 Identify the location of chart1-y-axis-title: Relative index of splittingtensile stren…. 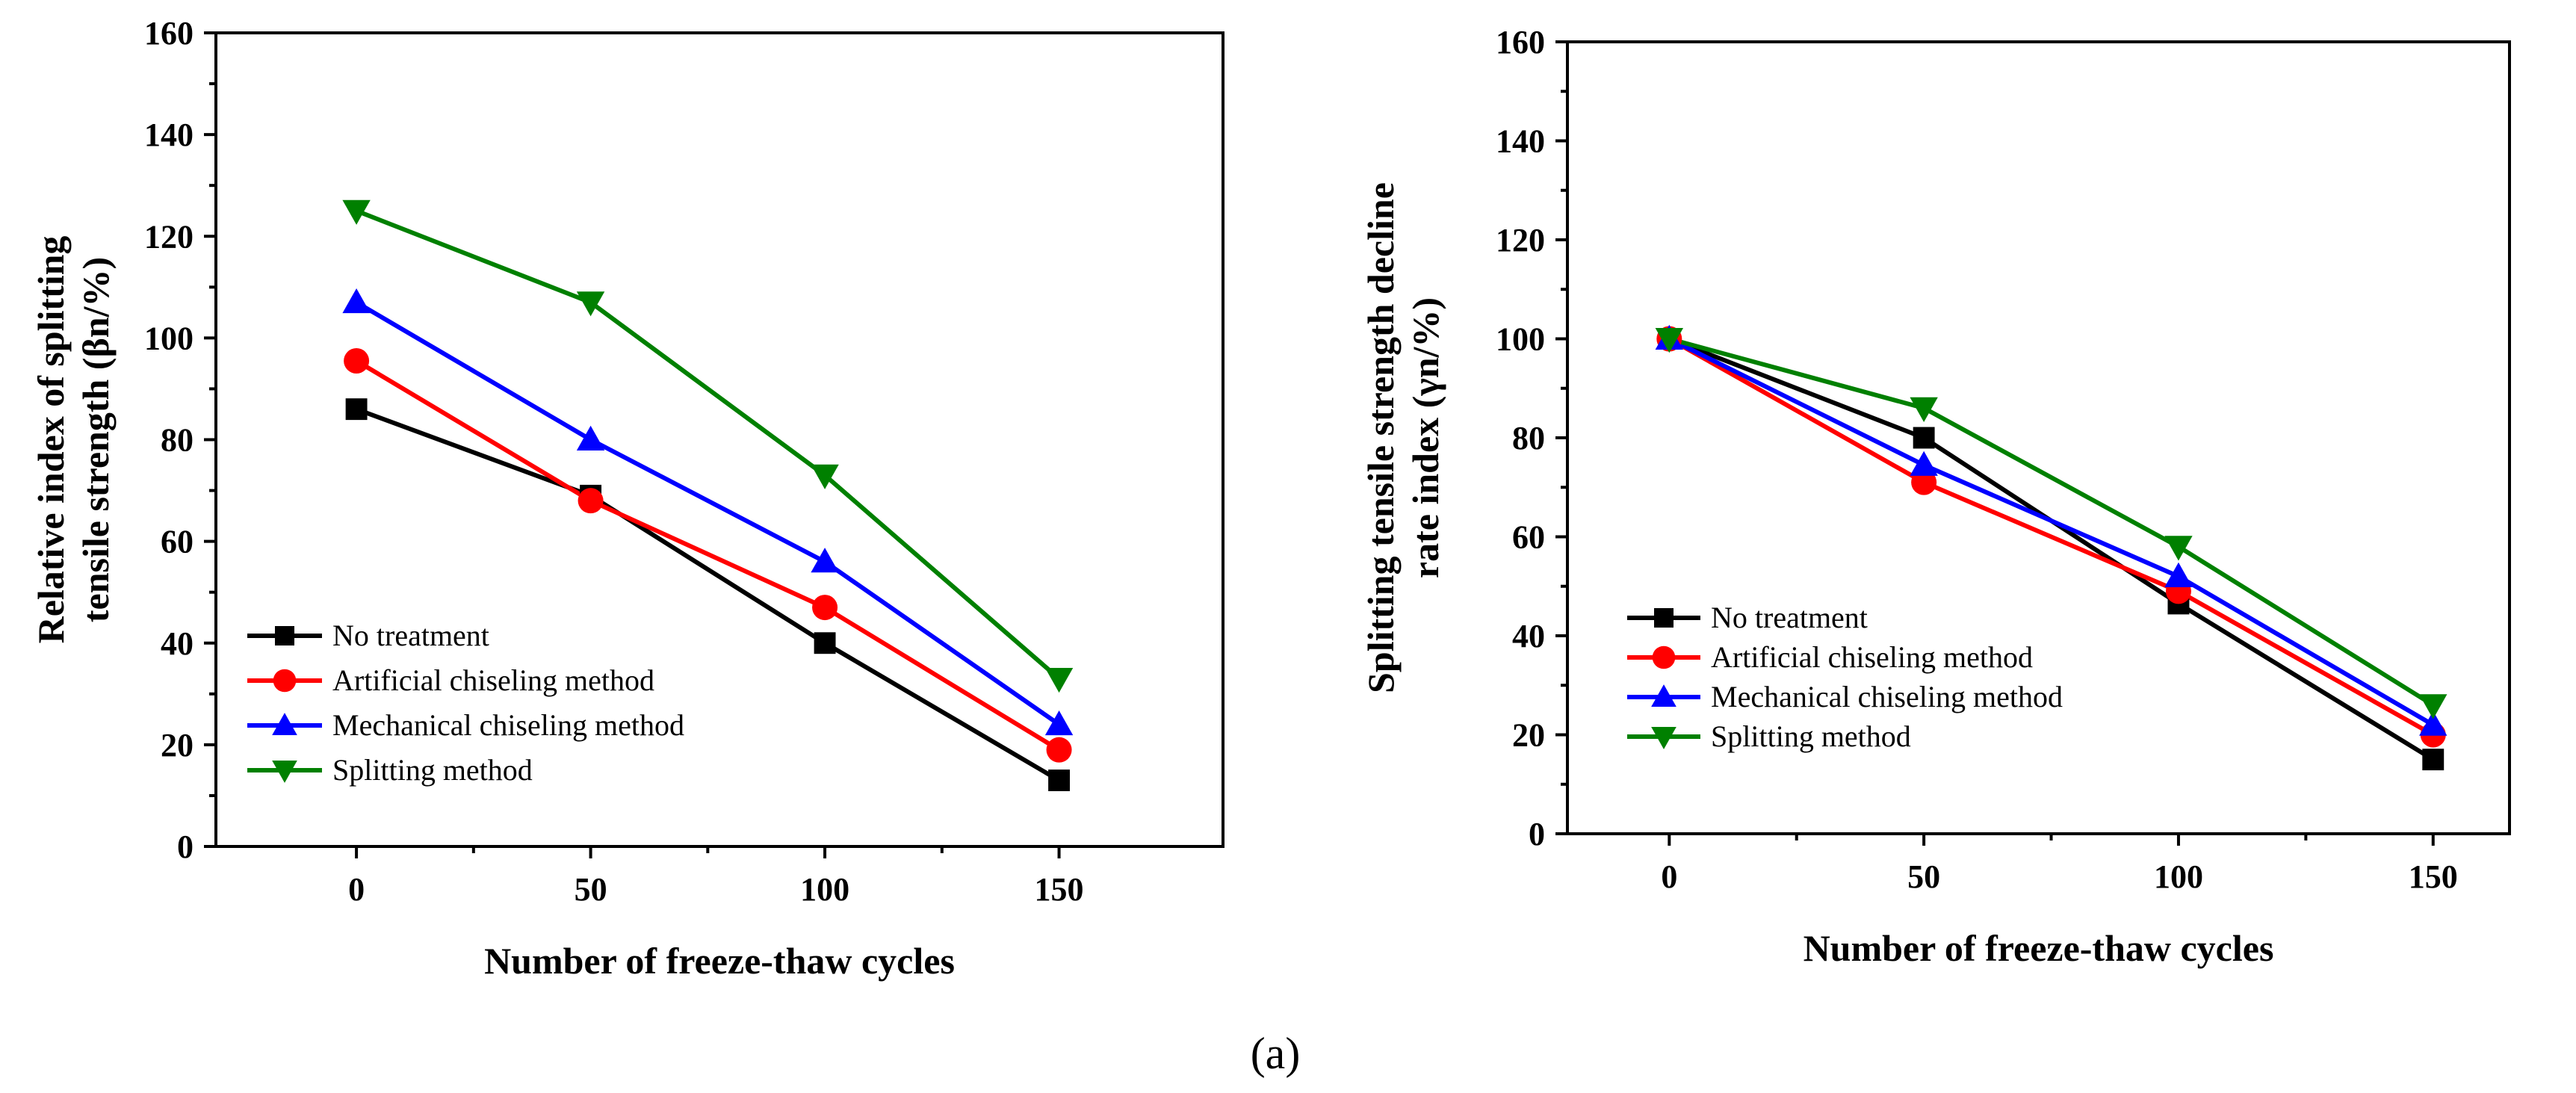
(73, 440).